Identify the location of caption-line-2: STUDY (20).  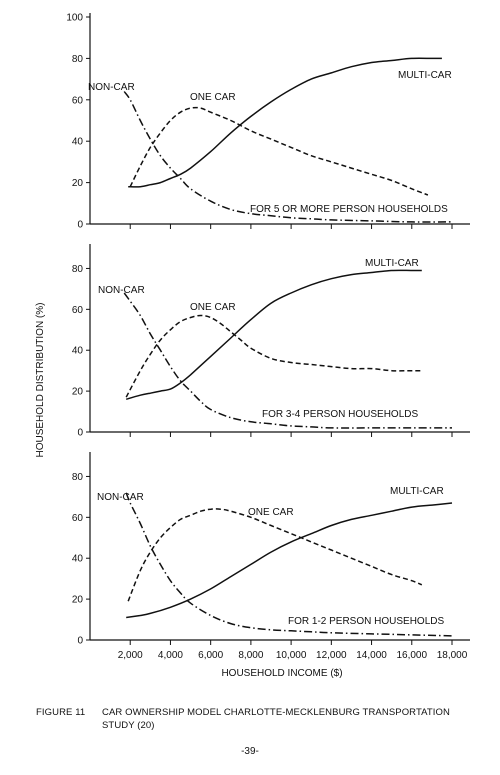
(128, 725).